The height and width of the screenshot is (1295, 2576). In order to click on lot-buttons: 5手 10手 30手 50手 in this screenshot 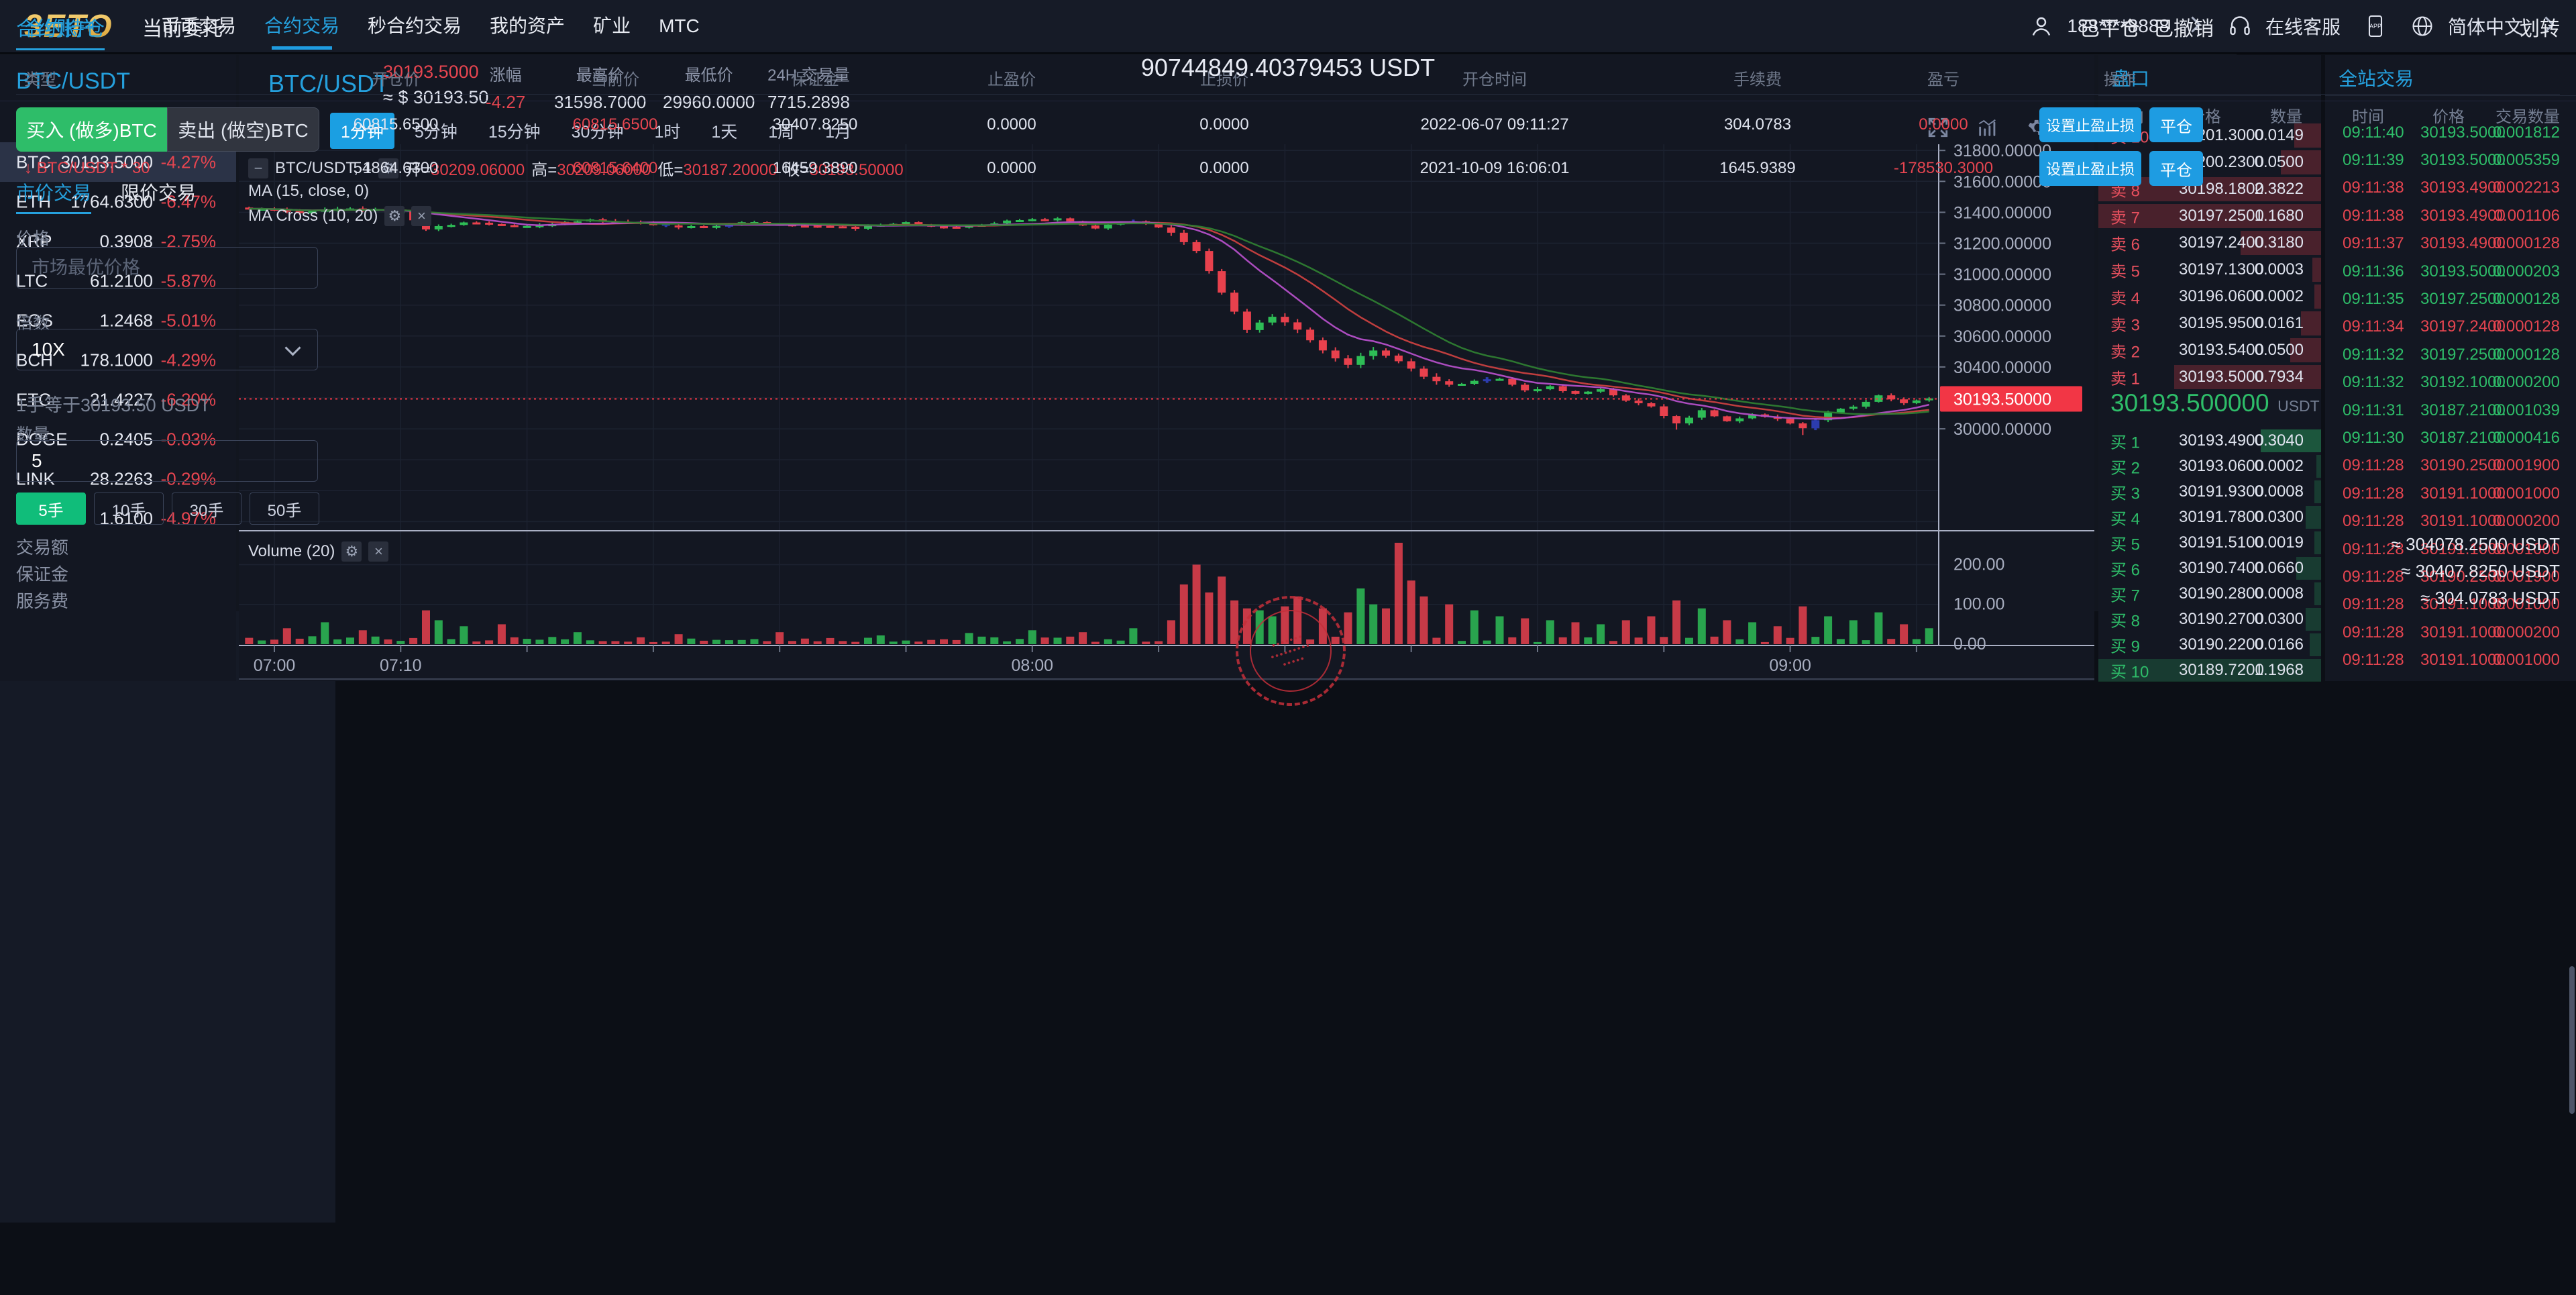, I will do `click(167, 509)`.